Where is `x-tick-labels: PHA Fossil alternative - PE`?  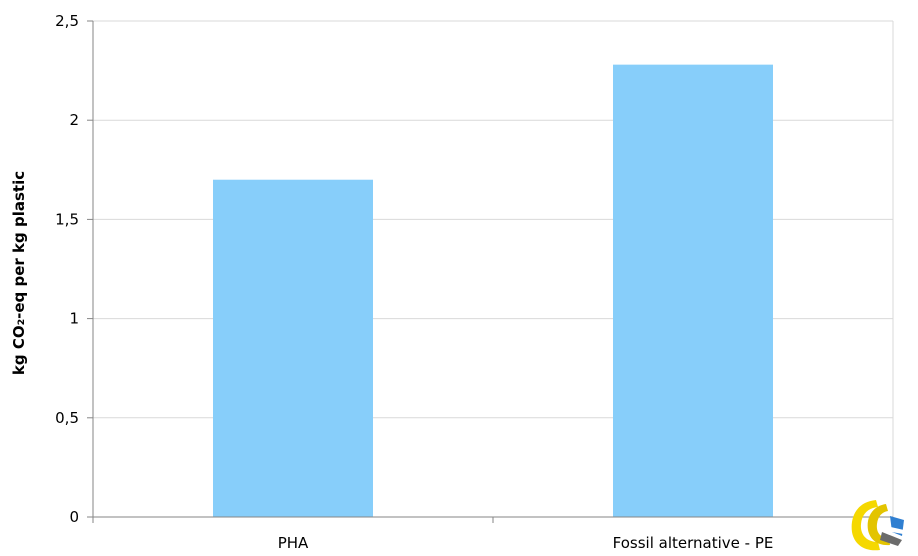
x-tick-labels: PHA Fossil alternative - PE is located at coordinates (526, 543).